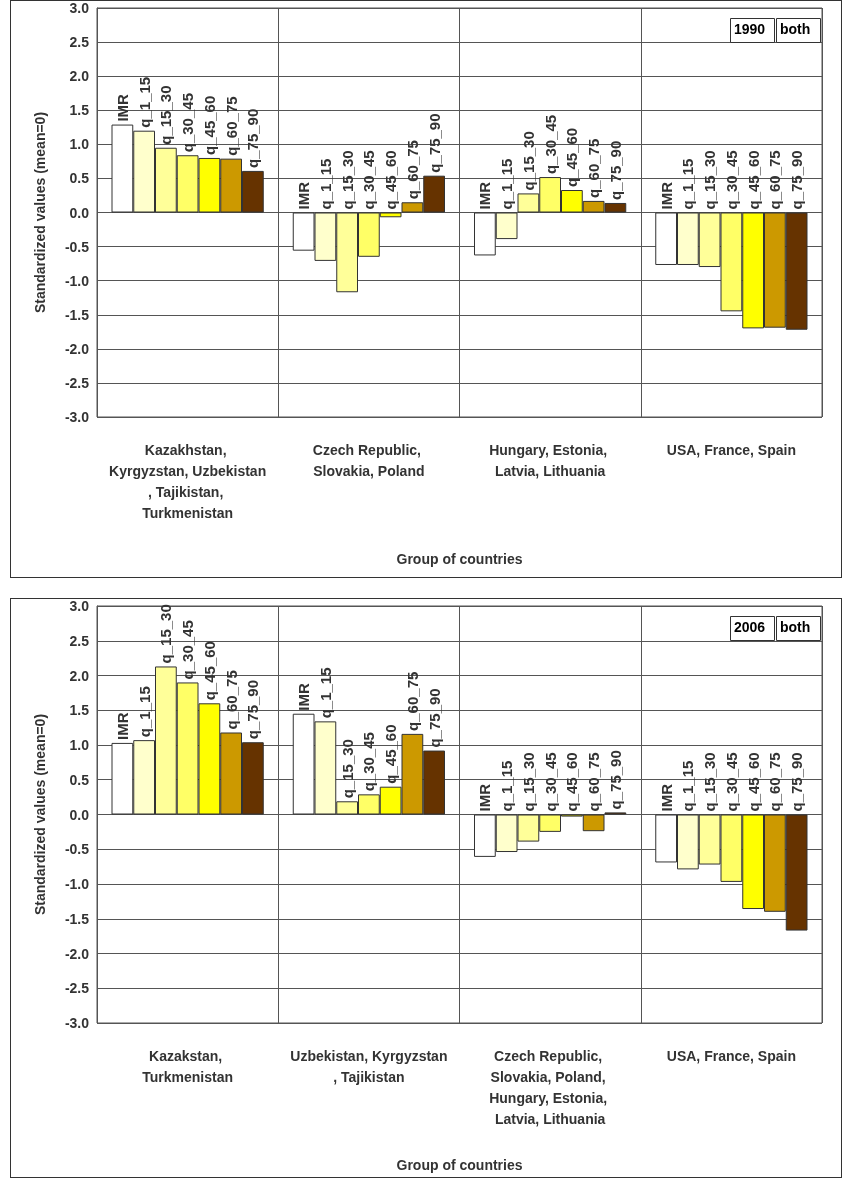  What do you see at coordinates (550, 1087) in the screenshot?
I see `x-tick-label: Czech Republic, Slovakia, Poland, Hungary, Estonia, Latvia, Lithuania` at bounding box center [550, 1087].